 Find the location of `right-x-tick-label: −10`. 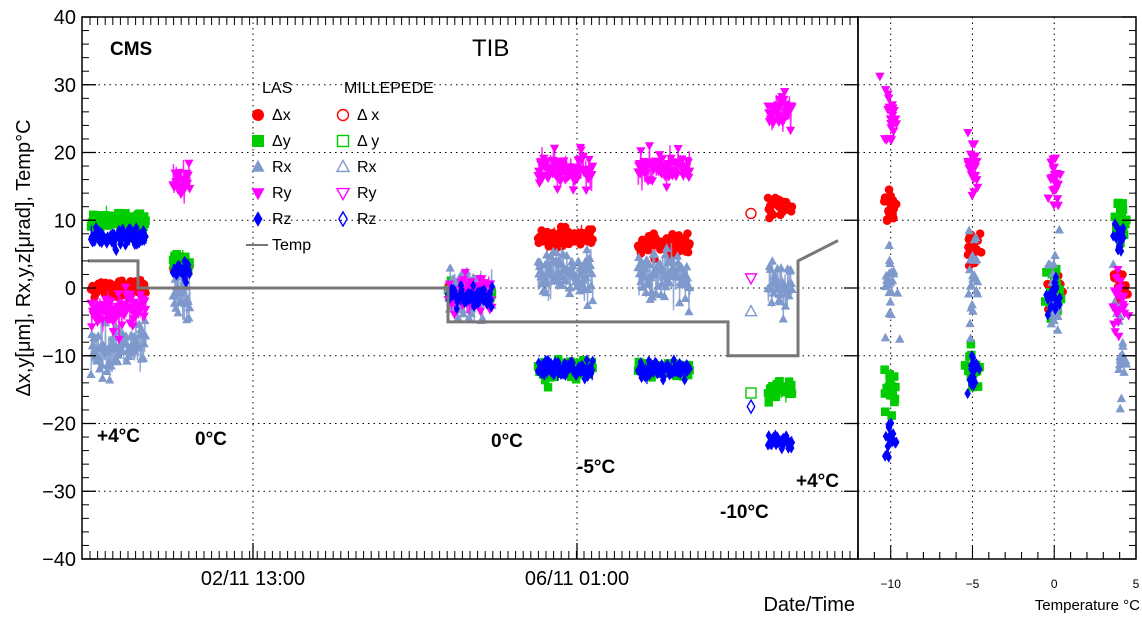

right-x-tick-label: −10 is located at coordinates (891, 584).